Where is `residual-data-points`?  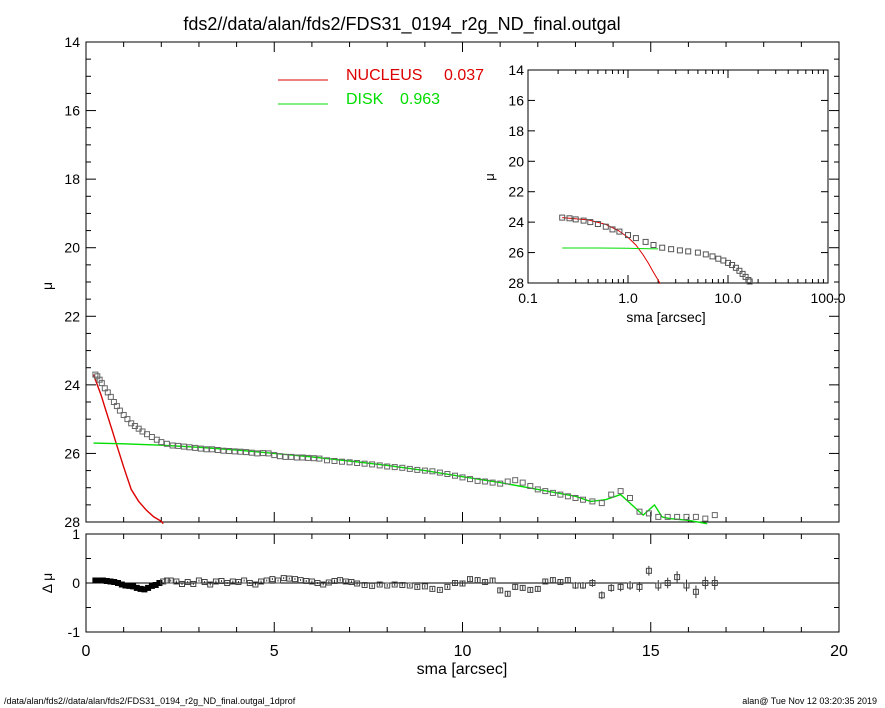
residual-data-points is located at coordinates (405, 582).